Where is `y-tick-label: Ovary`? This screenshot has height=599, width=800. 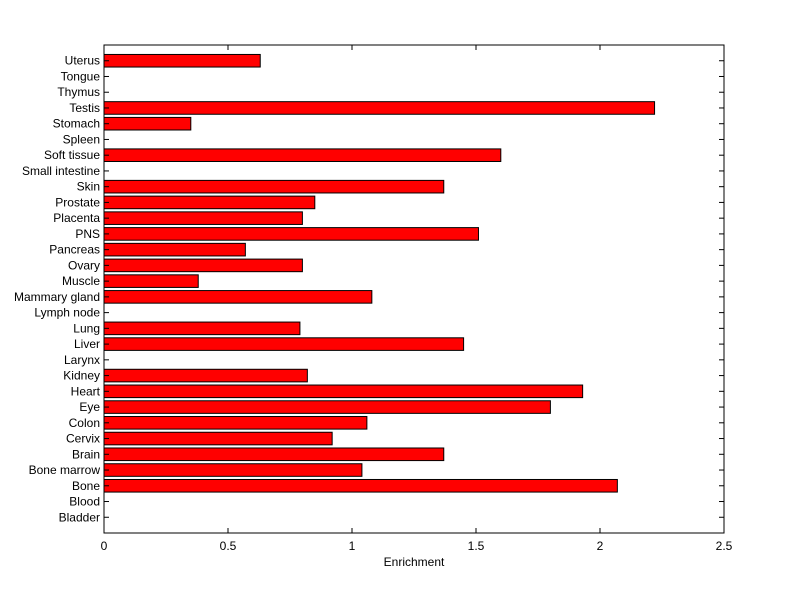 y-tick-label: Ovary is located at coordinates (84, 265).